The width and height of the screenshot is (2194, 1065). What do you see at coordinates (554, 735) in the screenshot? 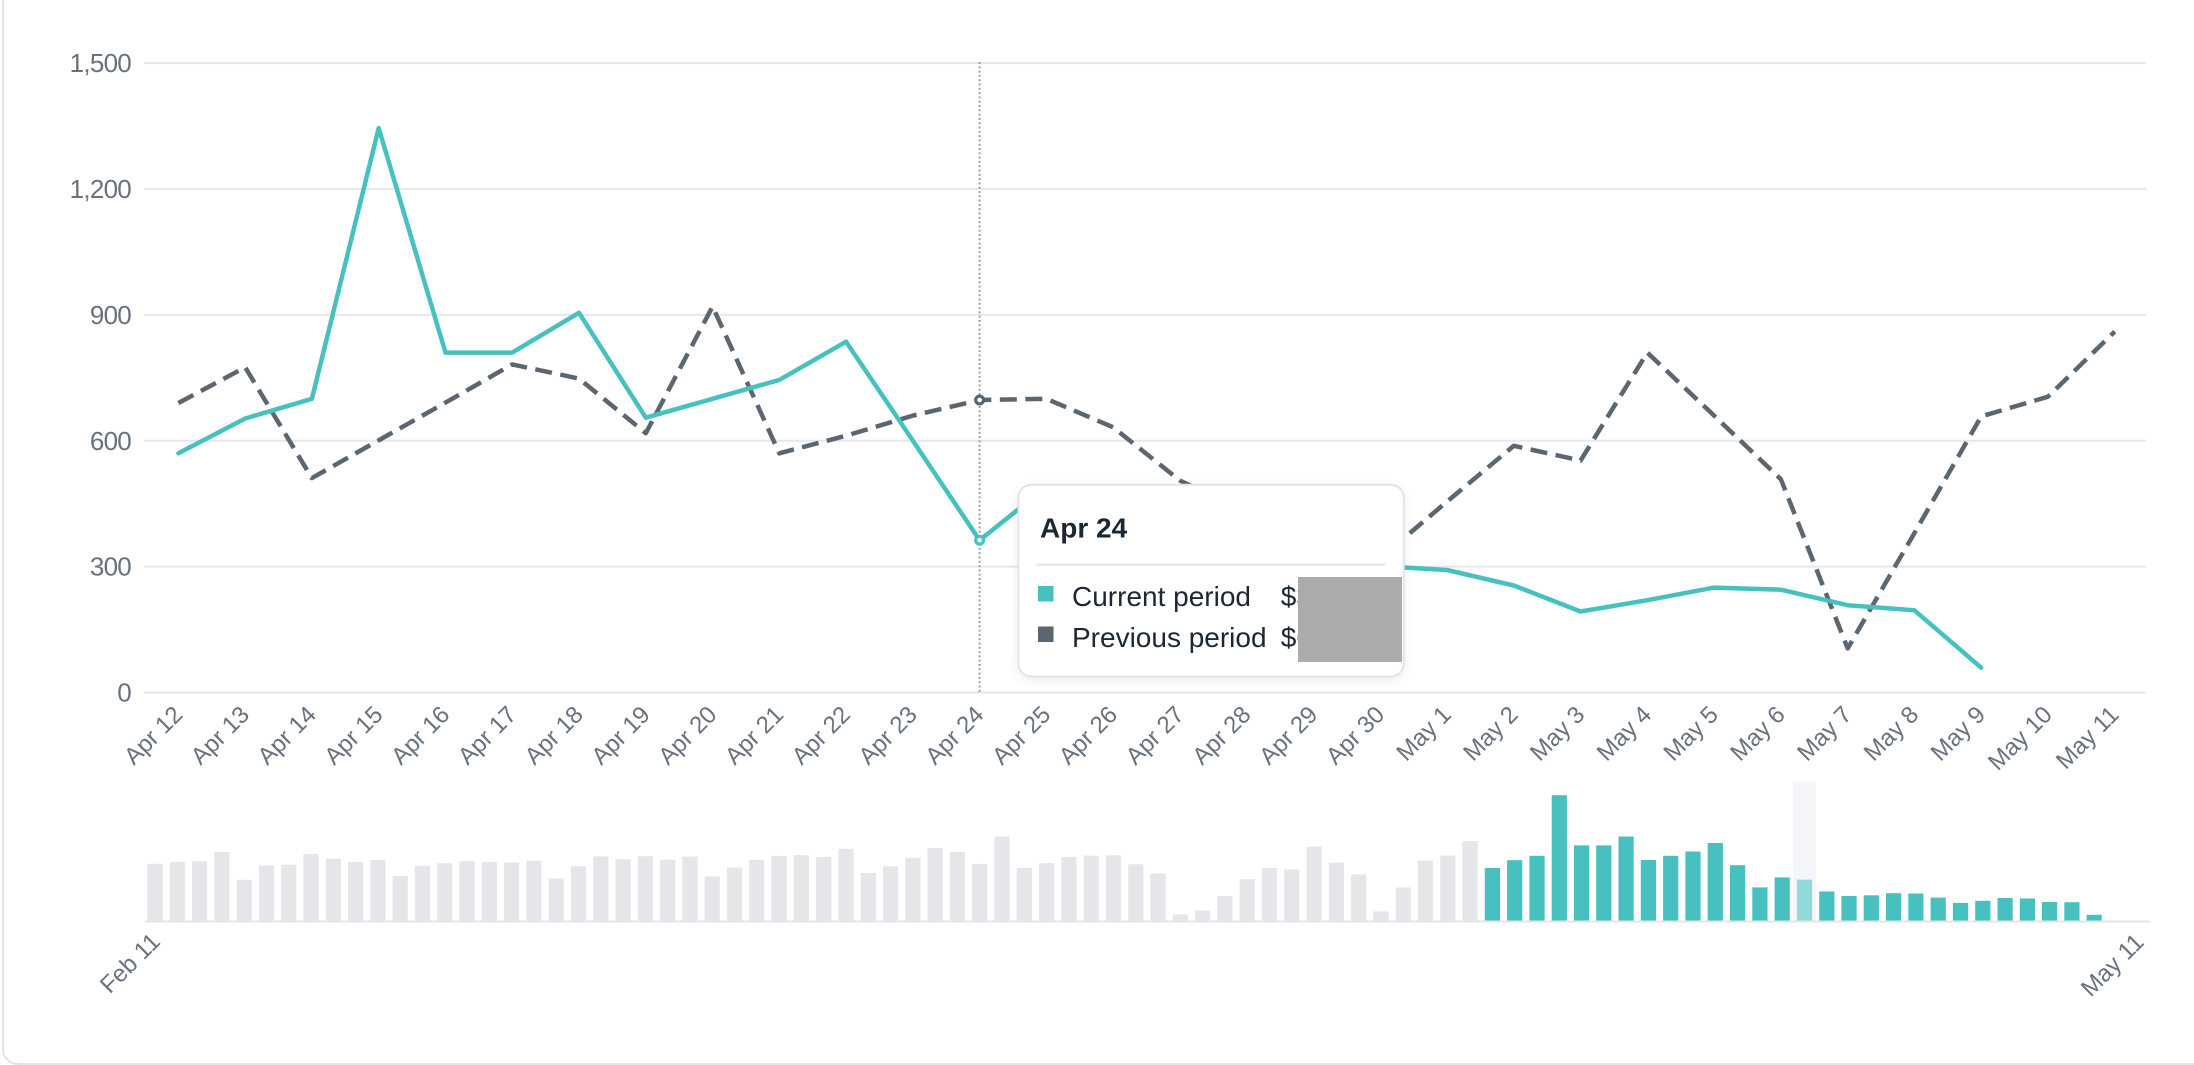
I see `svg-text: Apr 18` at bounding box center [554, 735].